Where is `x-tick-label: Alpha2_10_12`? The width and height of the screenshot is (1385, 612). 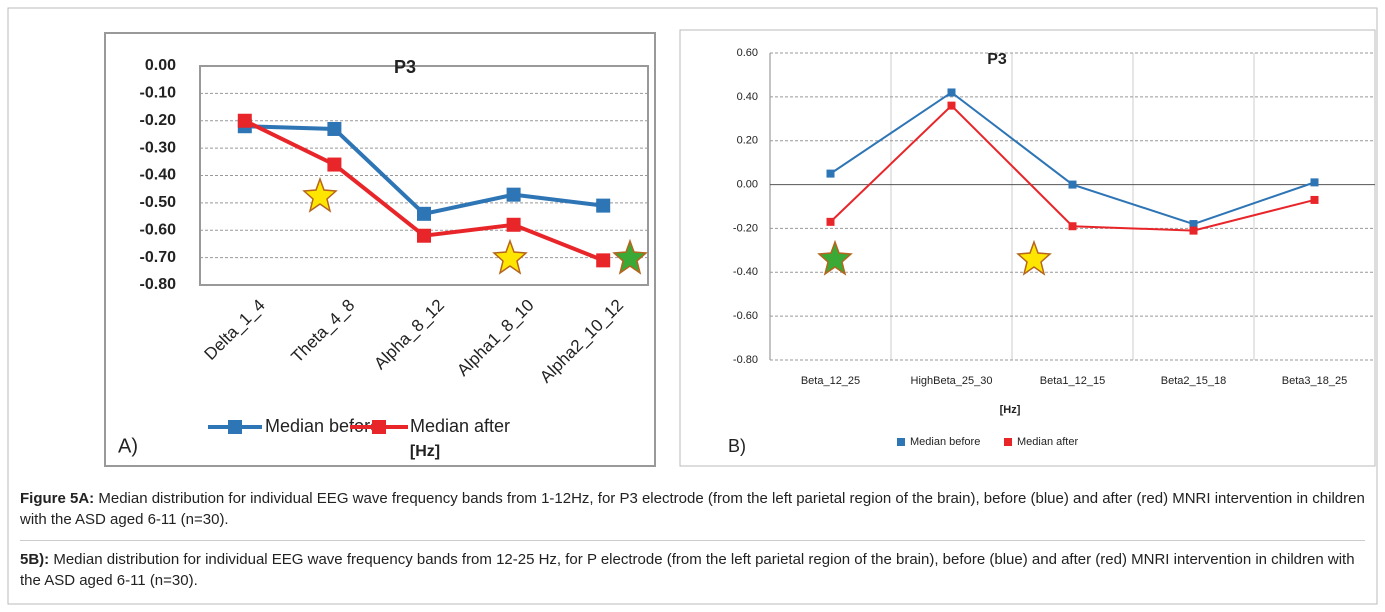 x-tick-label: Alpha2_10_12 is located at coordinates (581, 341).